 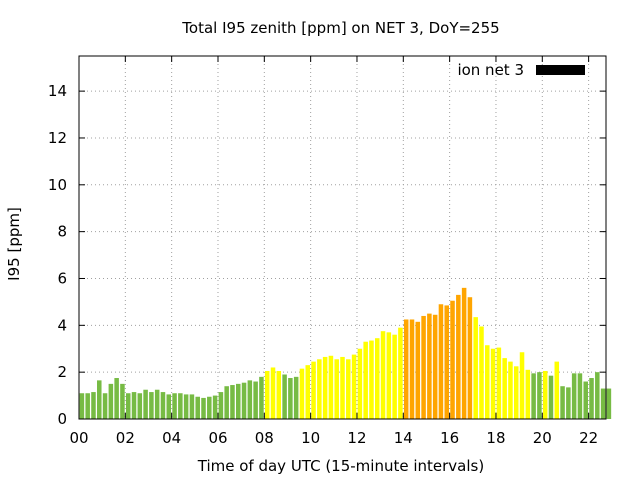 I want to click on x-tick-label: 18, so click(x=495, y=438).